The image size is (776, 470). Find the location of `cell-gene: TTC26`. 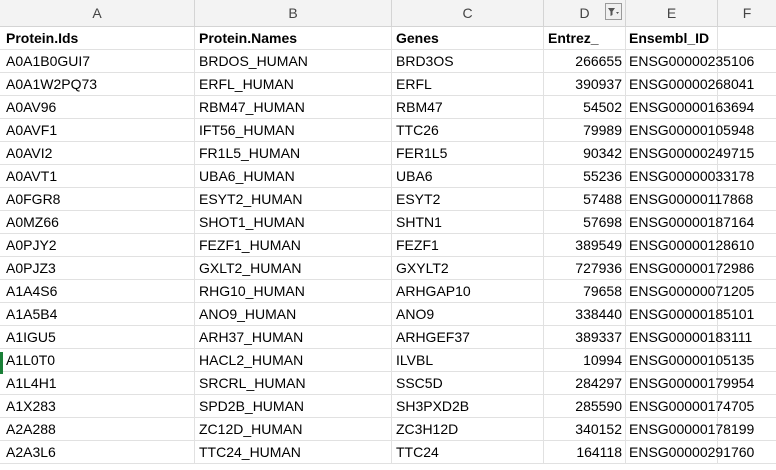

cell-gene: TTC26 is located at coordinates (468, 130).